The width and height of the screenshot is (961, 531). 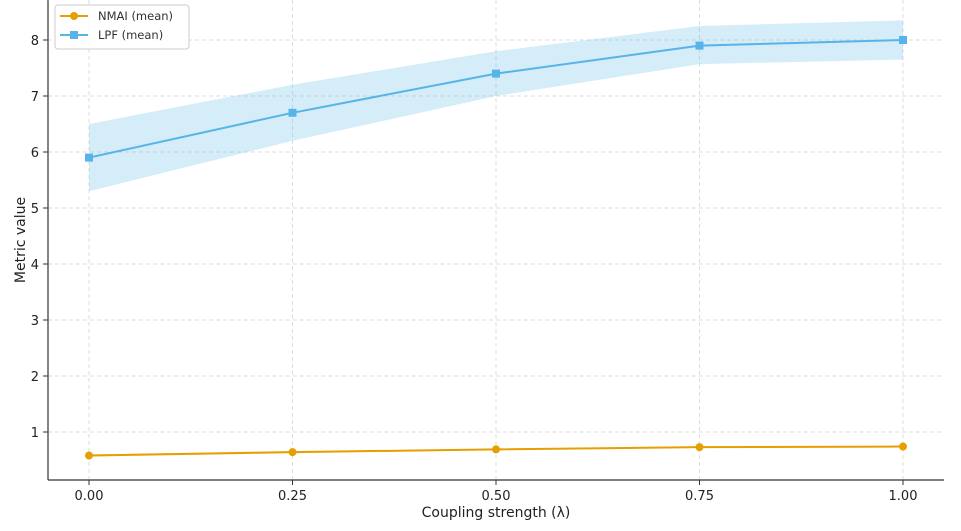 What do you see at coordinates (35, 377) in the screenshot?
I see `y-tick-label: 2` at bounding box center [35, 377].